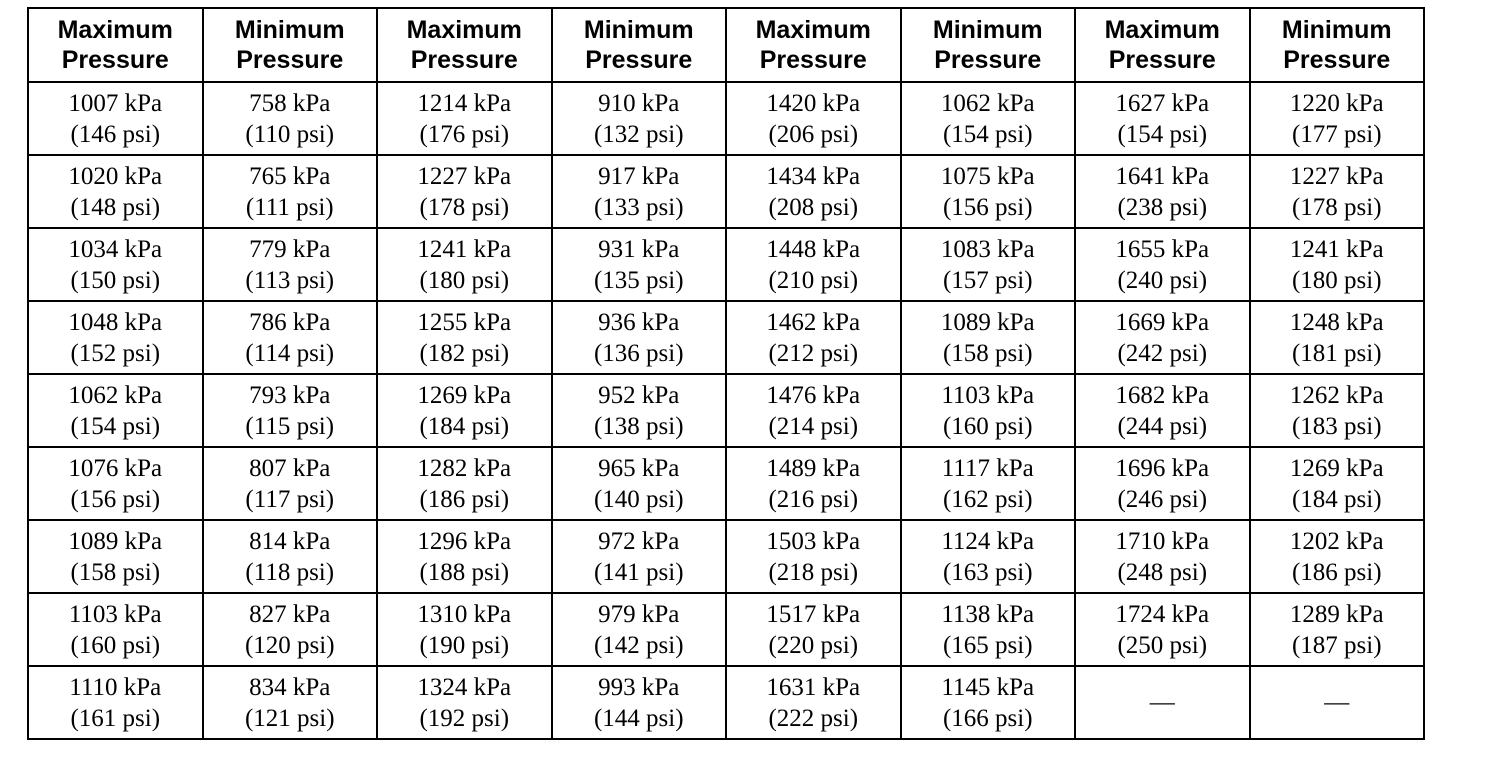 The height and width of the screenshot is (780, 1504). Describe the element at coordinates (115, 191) in the screenshot. I see `data-cell: 1020 kPa (148 psi)` at that location.